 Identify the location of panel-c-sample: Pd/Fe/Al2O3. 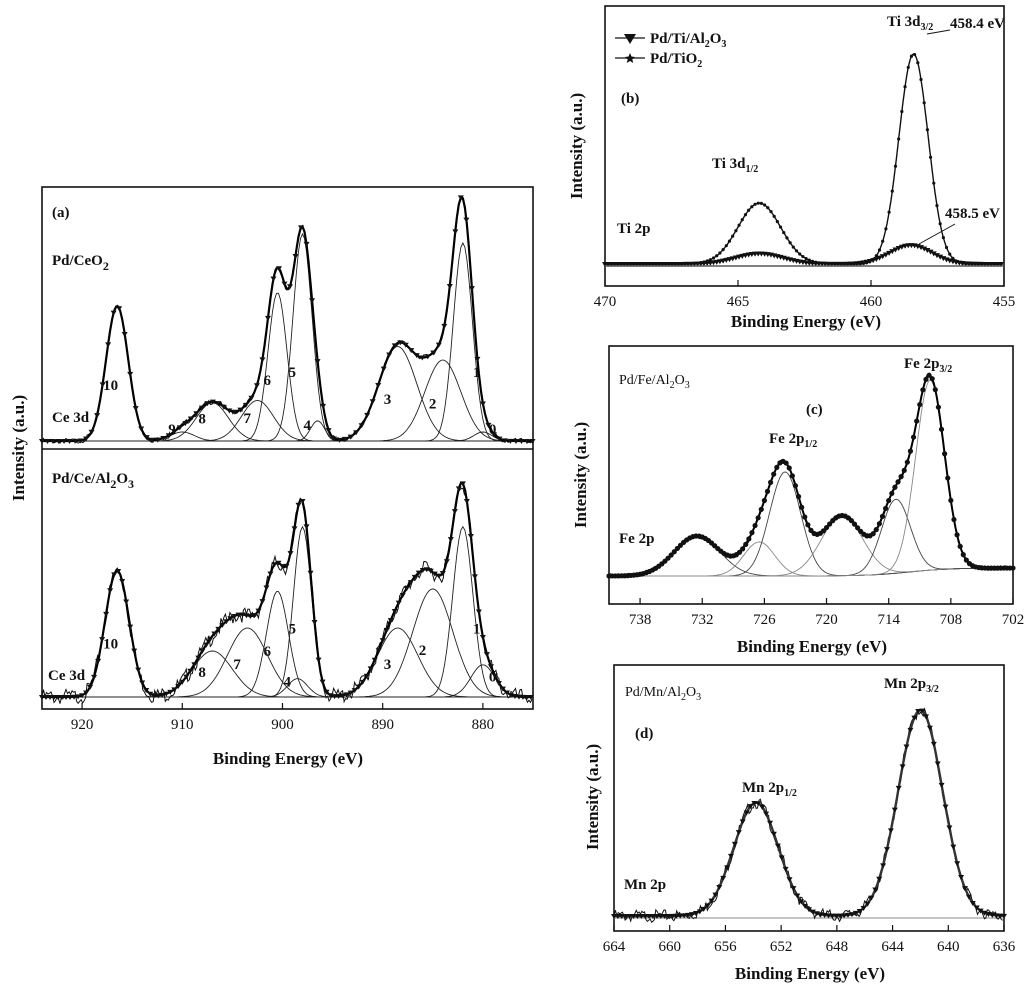
(654, 382).